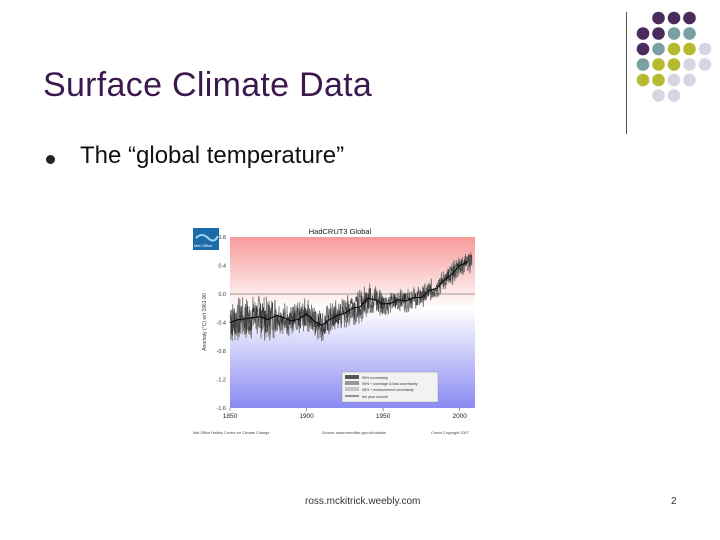  What do you see at coordinates (306, 416) in the screenshot?
I see `x-tick-label: 1900` at bounding box center [306, 416].